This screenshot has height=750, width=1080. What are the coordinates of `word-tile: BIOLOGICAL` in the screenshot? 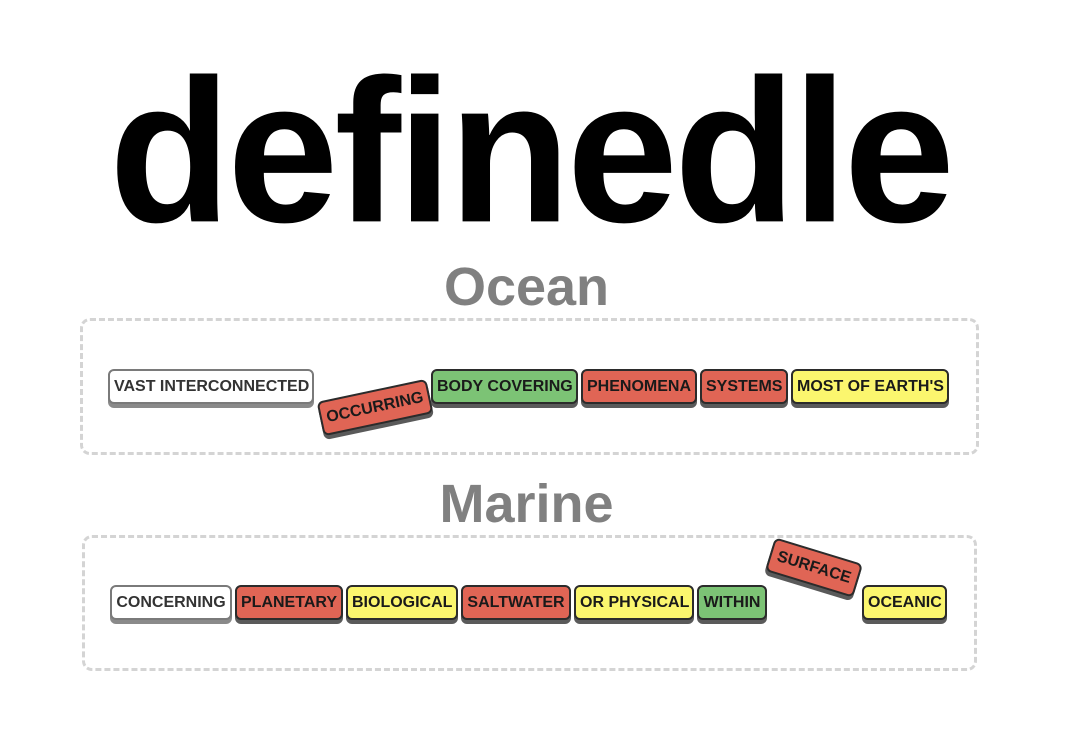 It's located at (402, 602).